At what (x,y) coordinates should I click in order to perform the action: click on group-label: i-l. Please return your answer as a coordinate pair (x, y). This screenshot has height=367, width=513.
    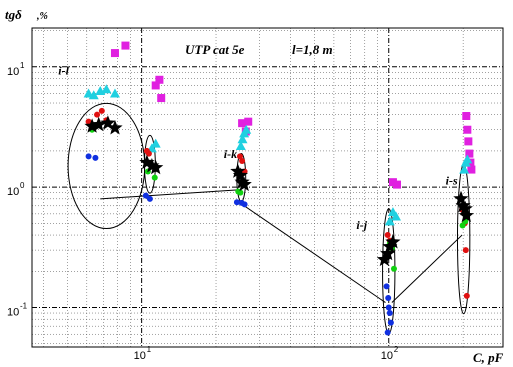
    Looking at the image, I should click on (63, 71).